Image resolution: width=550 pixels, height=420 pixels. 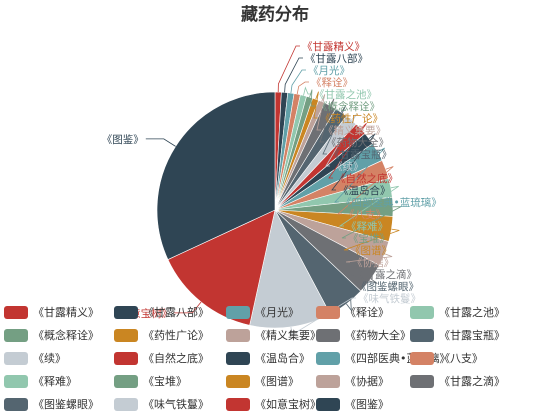 I want to click on legend-item: 《甘露之滴》, so click(x=457, y=381).